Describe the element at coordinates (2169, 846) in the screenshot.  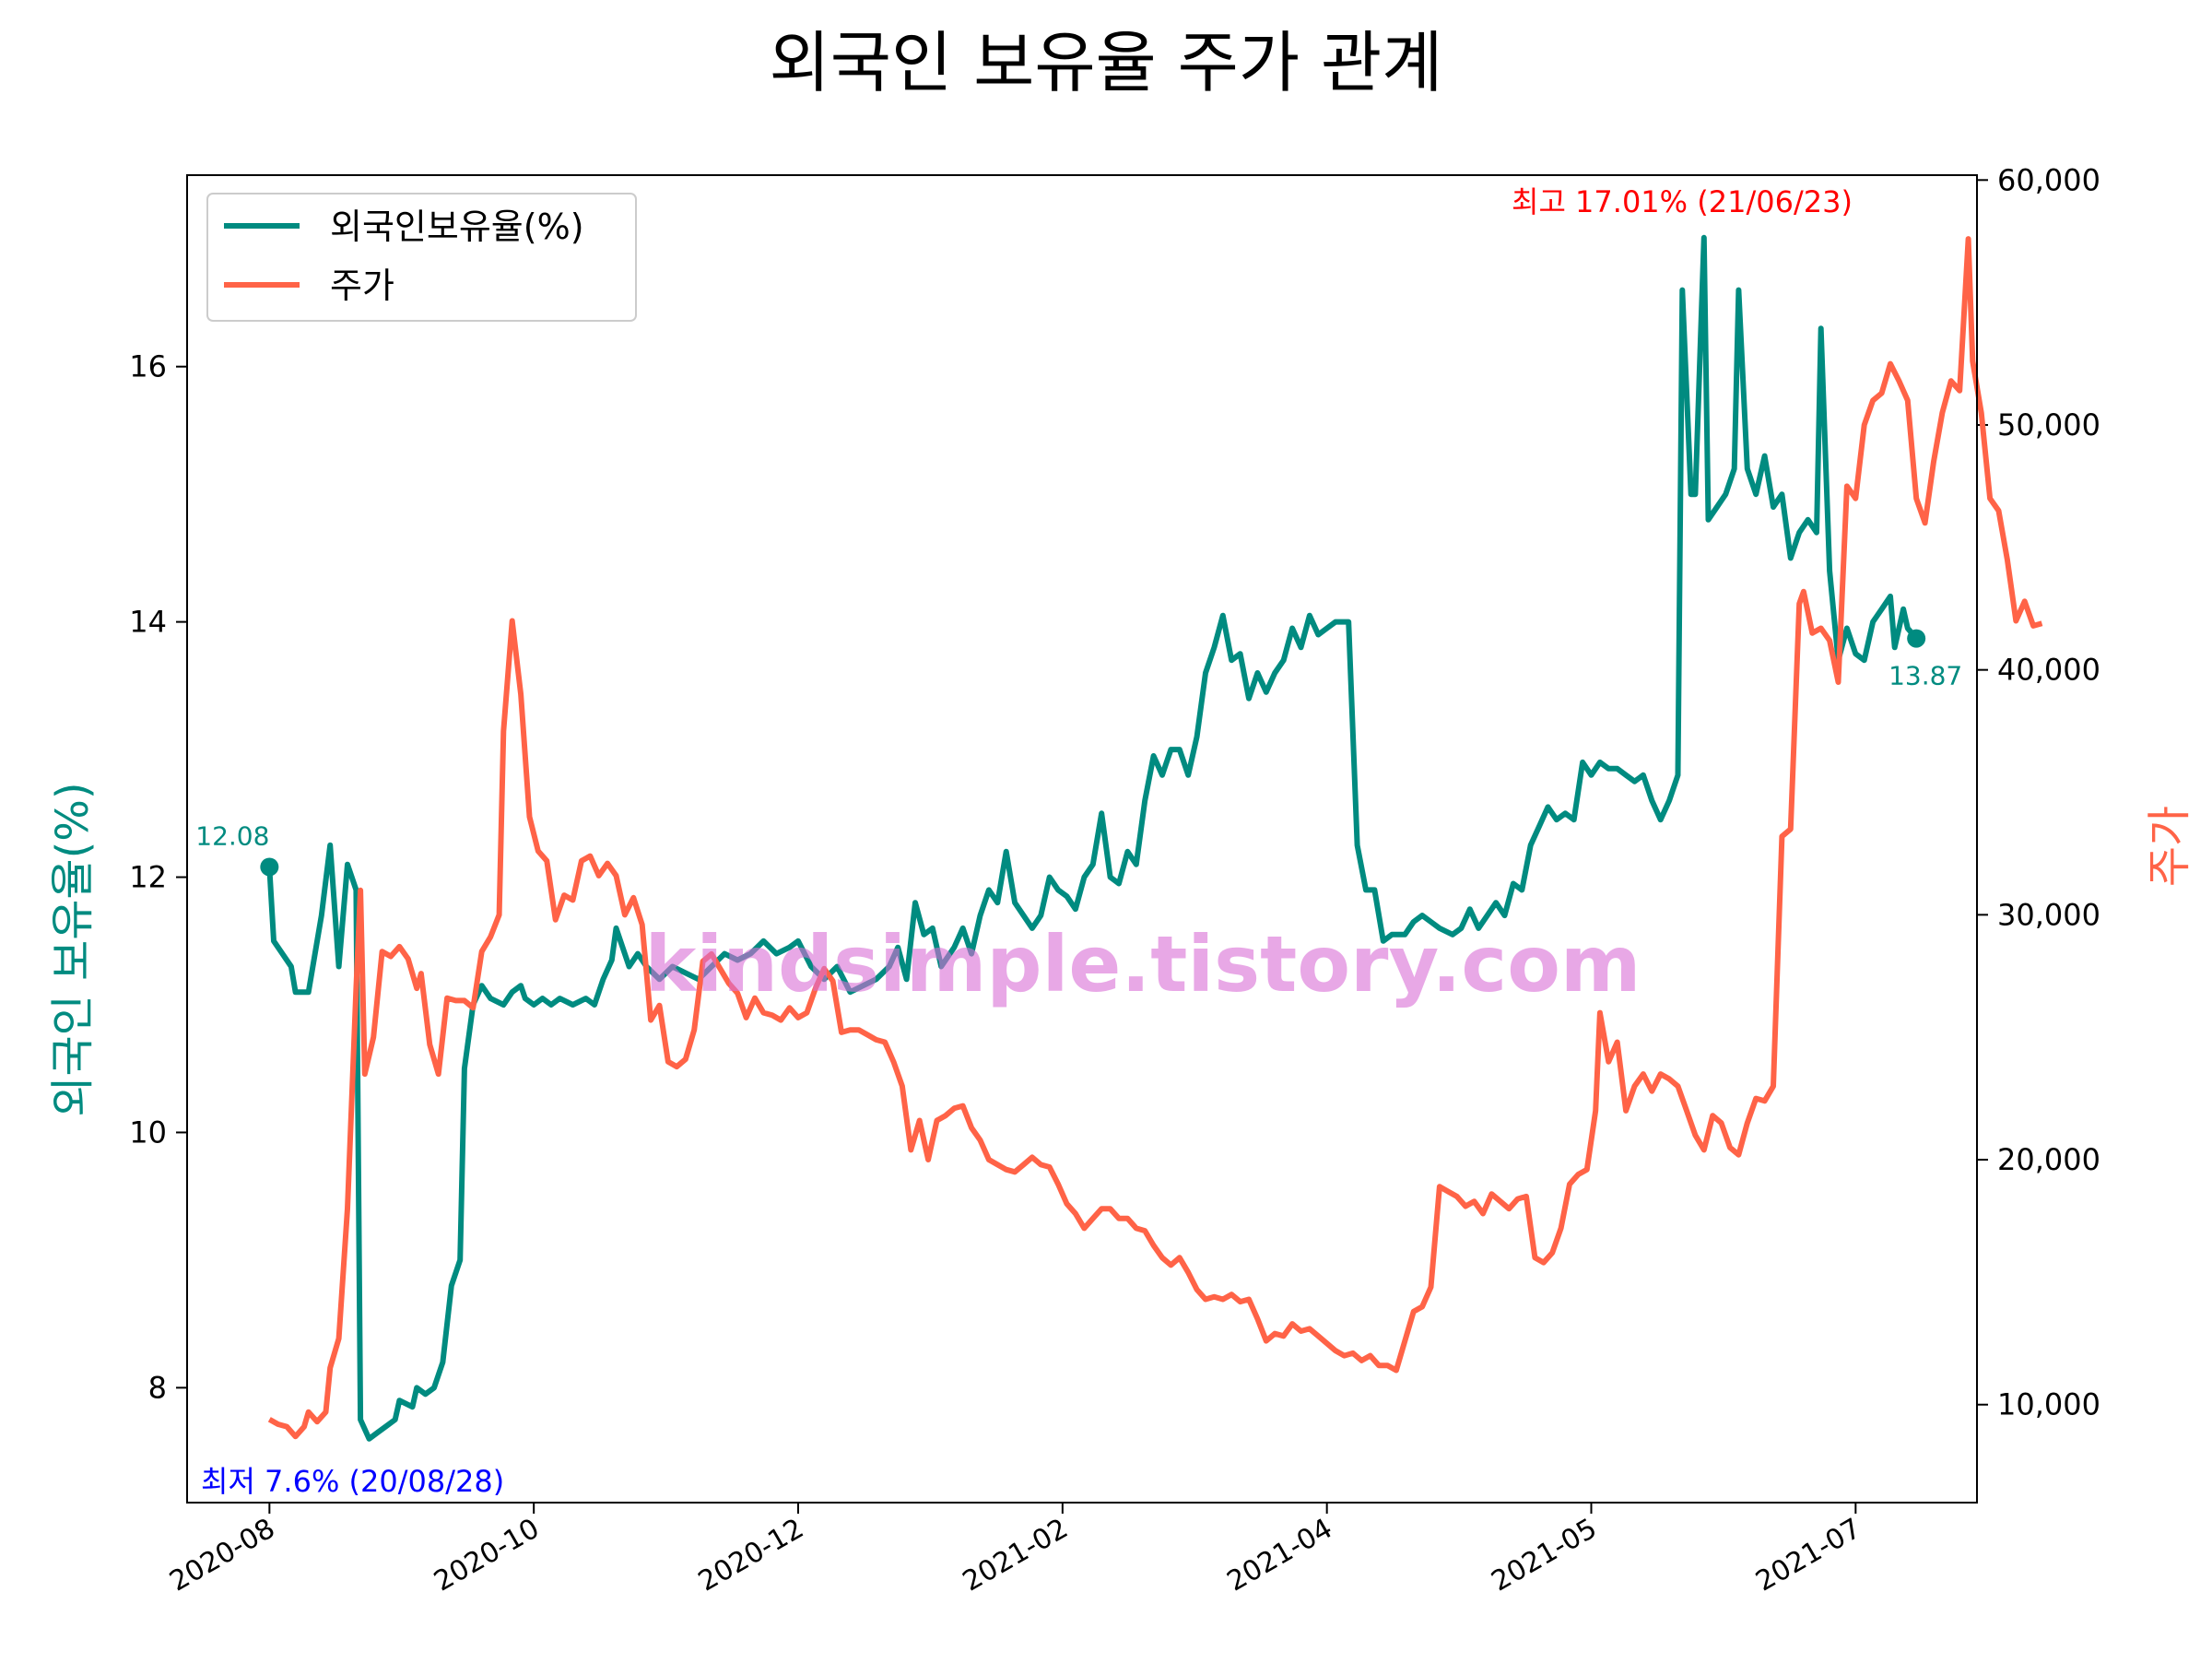
I see `y-right-axis-label: 주가` at that location.